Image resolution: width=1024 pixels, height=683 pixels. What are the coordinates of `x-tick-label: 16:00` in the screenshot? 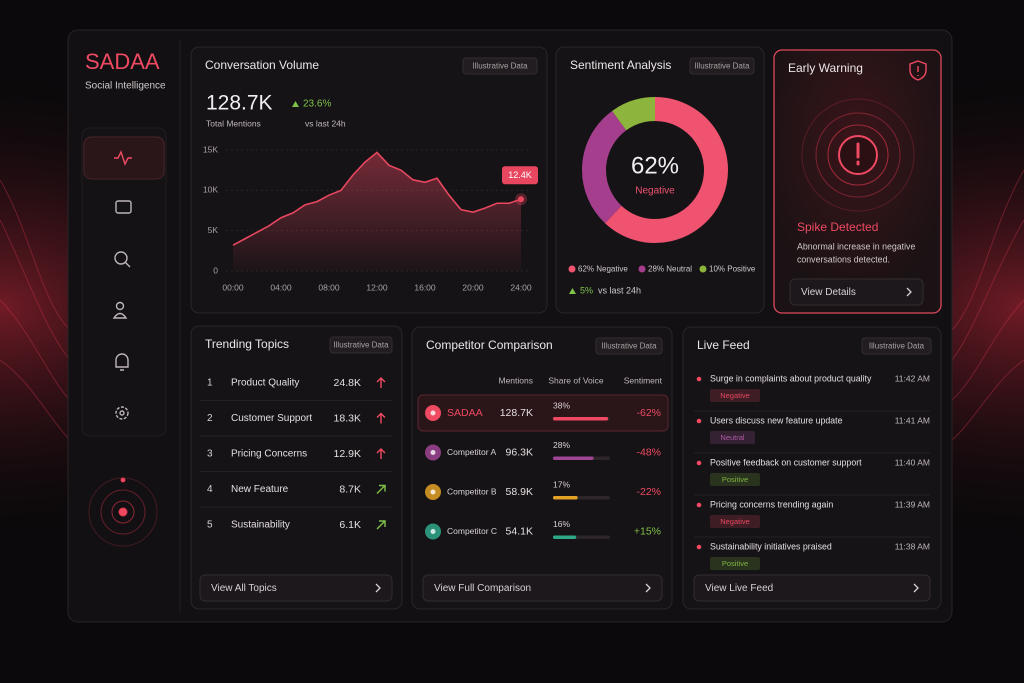 It's located at (425, 287).